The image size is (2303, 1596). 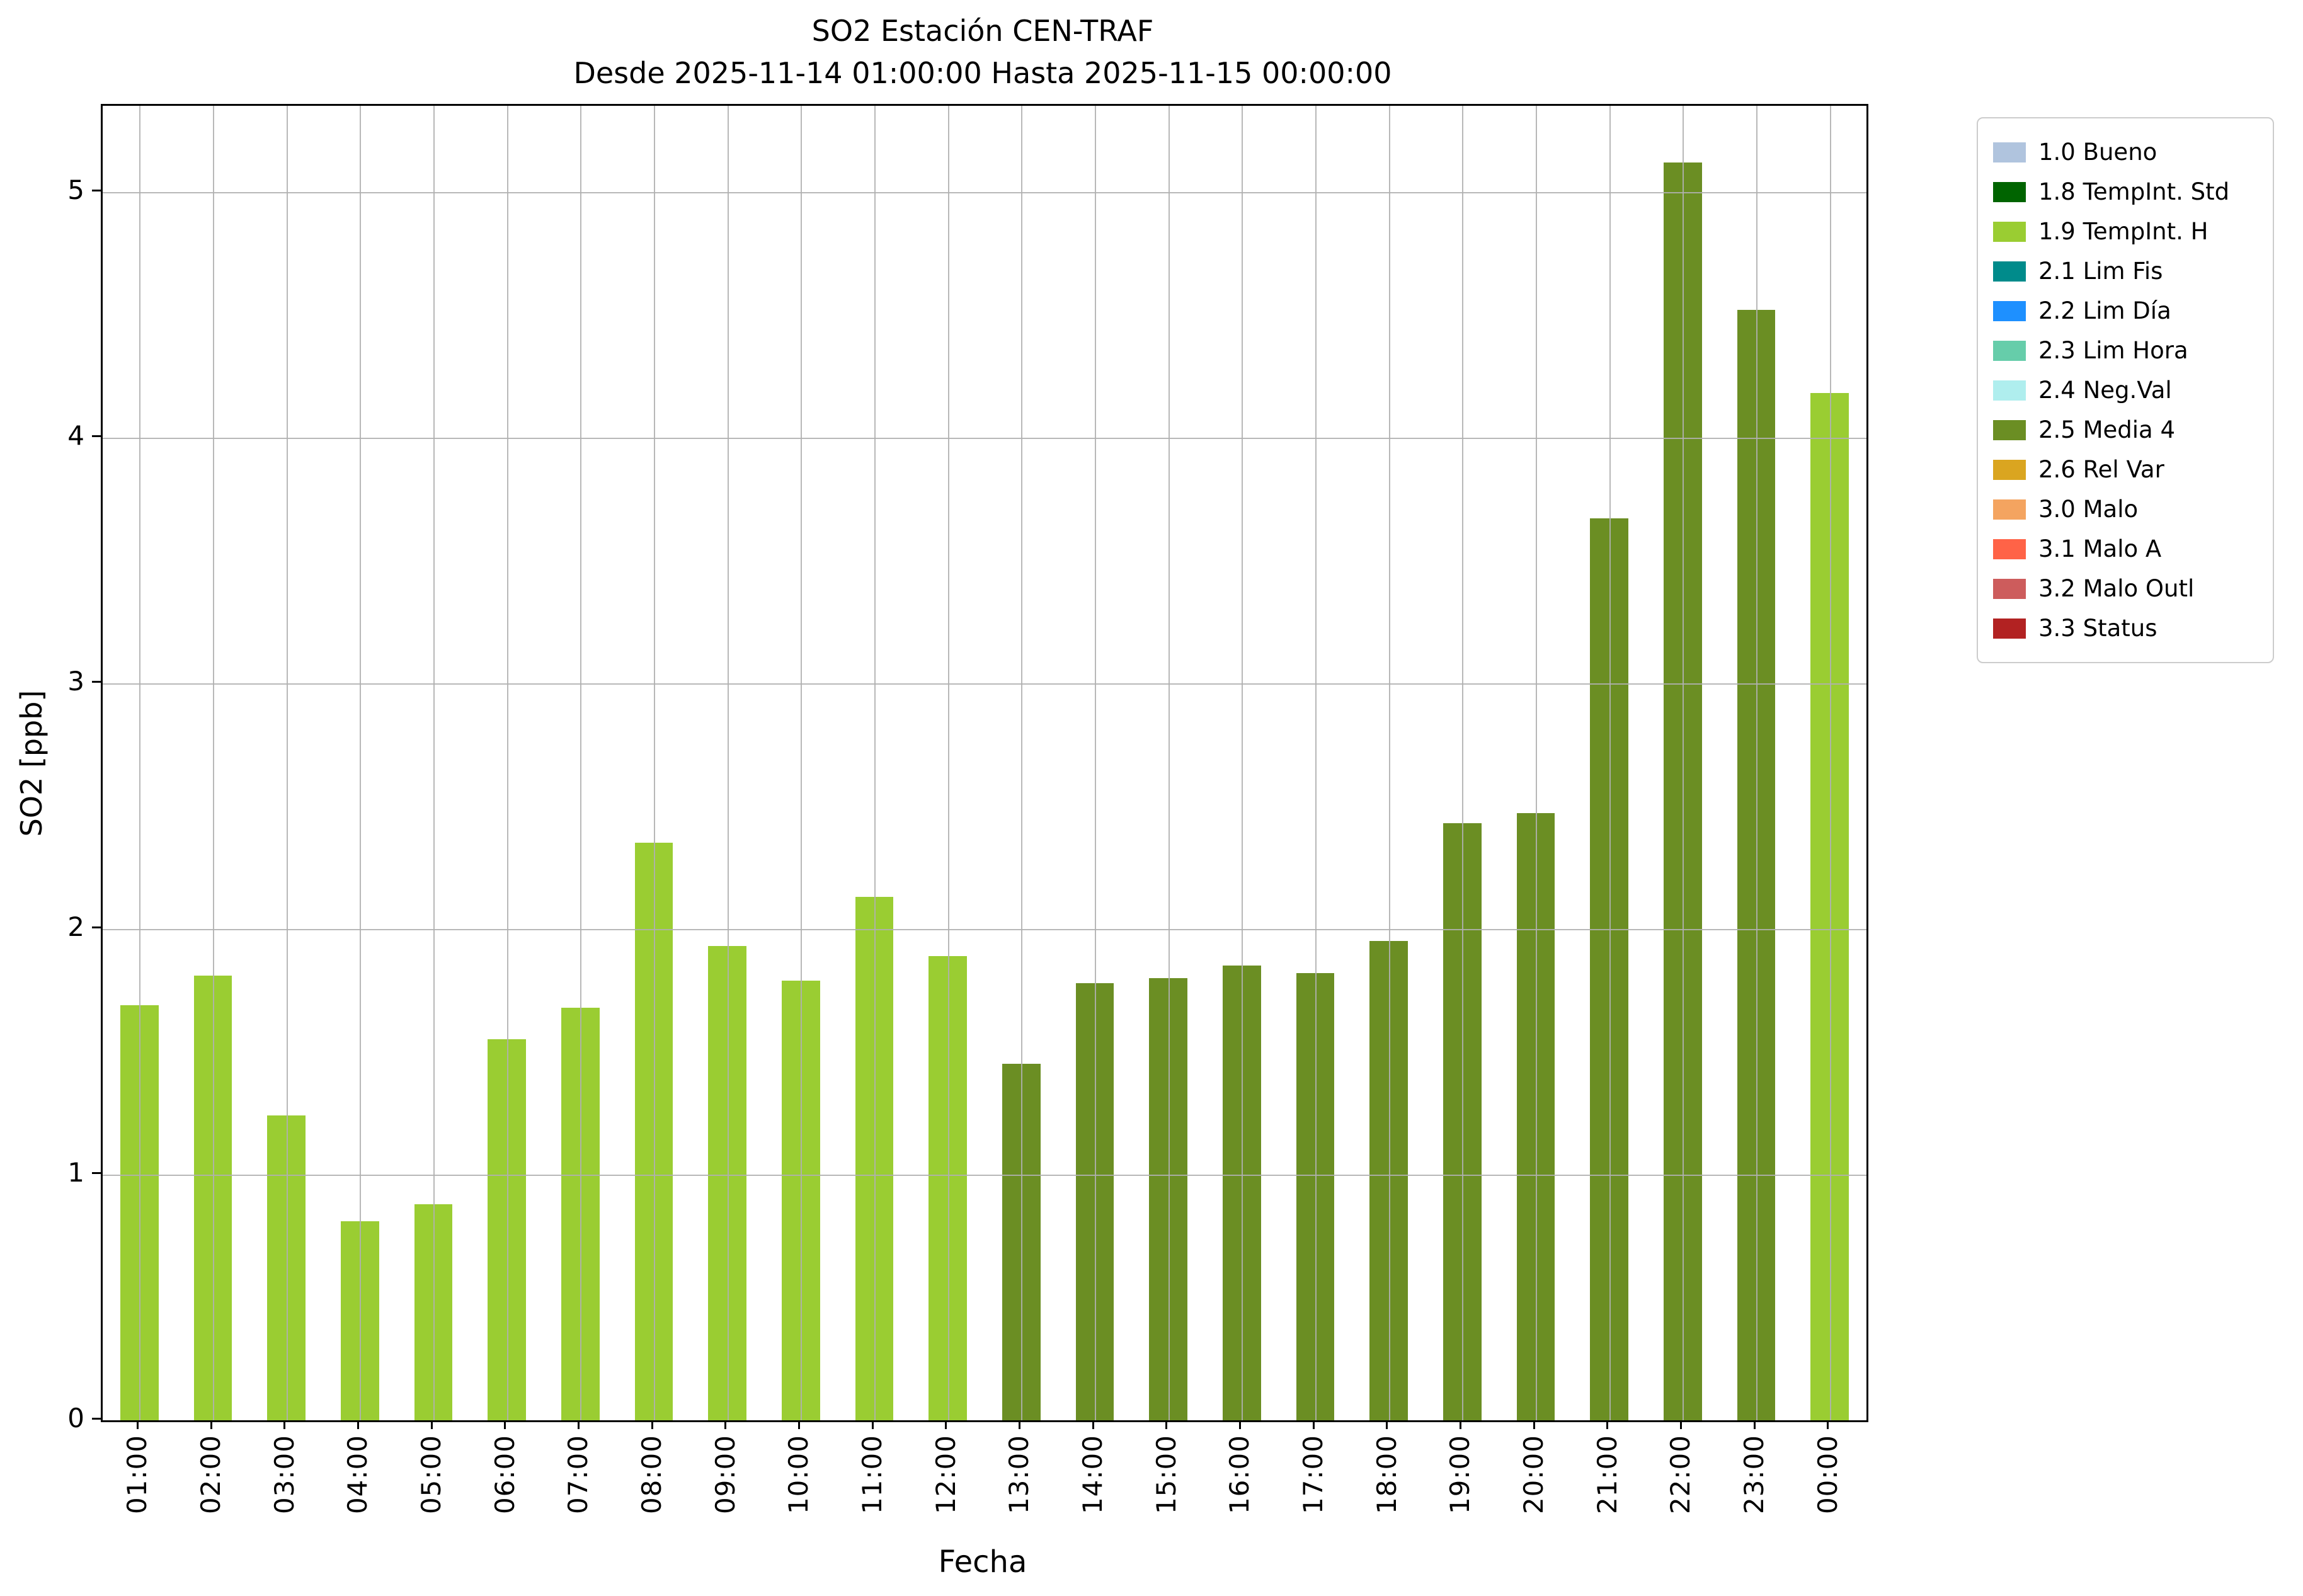 What do you see at coordinates (652, 1475) in the screenshot?
I see `x-tick-label: 08:00` at bounding box center [652, 1475].